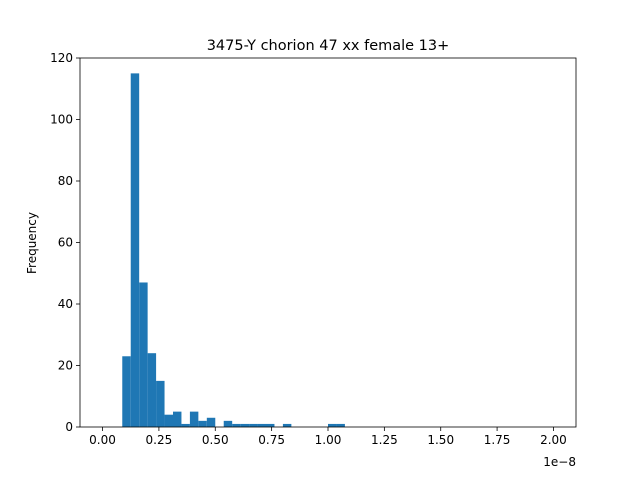 This screenshot has width=640, height=480. Describe the element at coordinates (271, 440) in the screenshot. I see `x-tick-label: 0.75` at that location.